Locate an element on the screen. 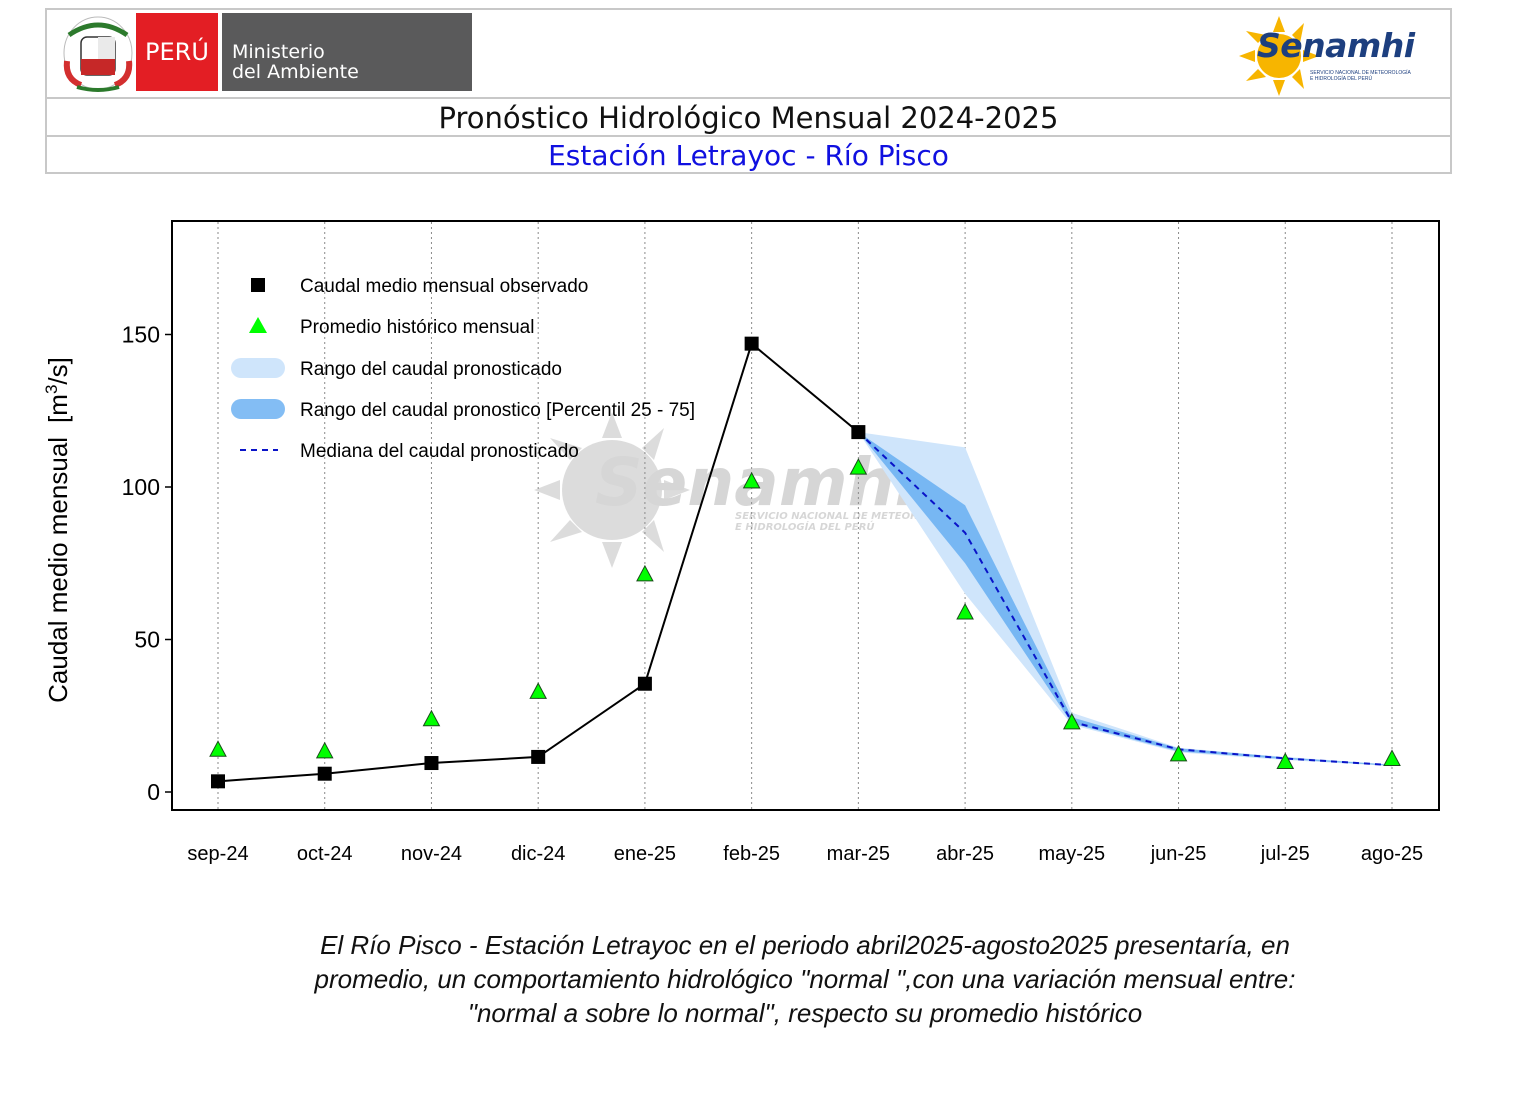 The width and height of the screenshot is (1538, 1107). legend-historical-swatch is located at coordinates (258, 325).